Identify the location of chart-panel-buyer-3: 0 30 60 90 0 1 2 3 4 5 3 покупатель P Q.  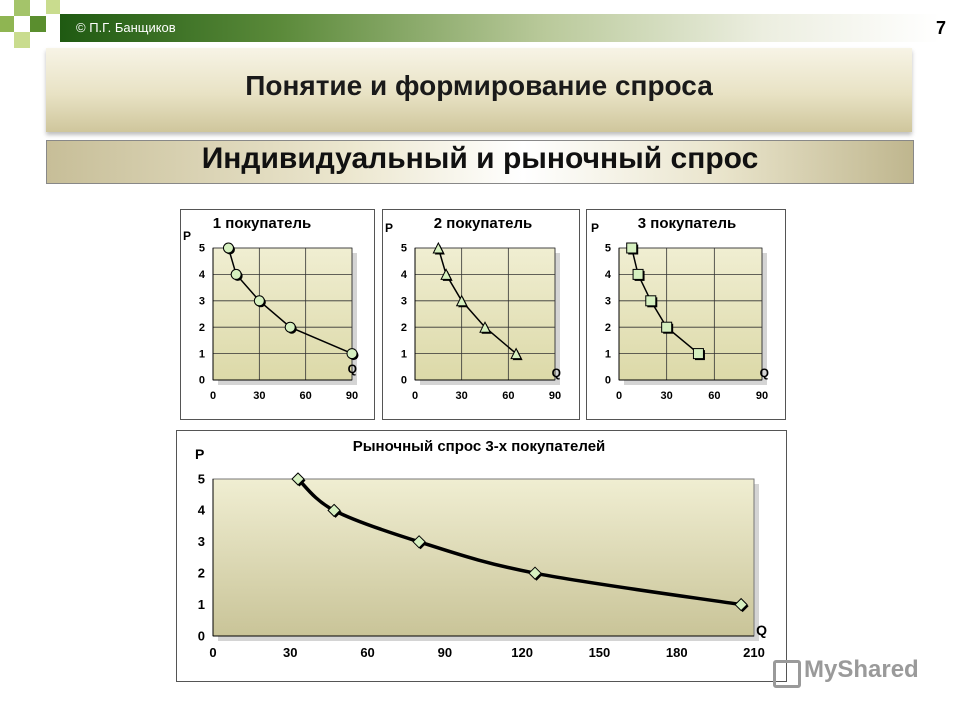
(686, 314).